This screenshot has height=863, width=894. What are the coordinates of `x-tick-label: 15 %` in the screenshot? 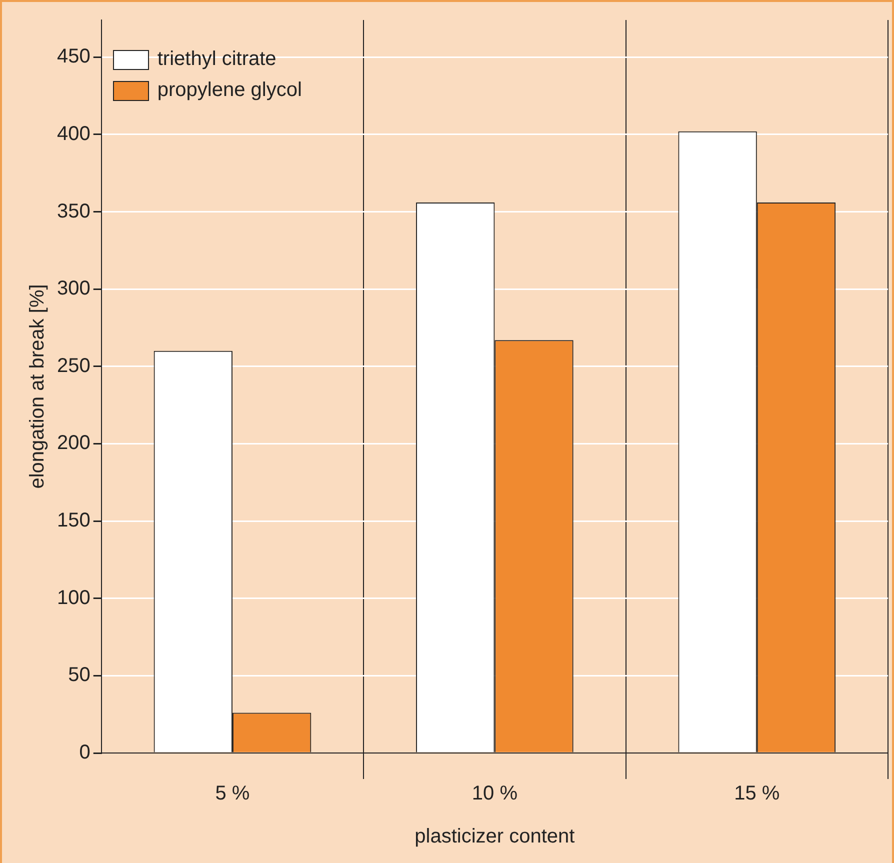 It's located at (757, 793).